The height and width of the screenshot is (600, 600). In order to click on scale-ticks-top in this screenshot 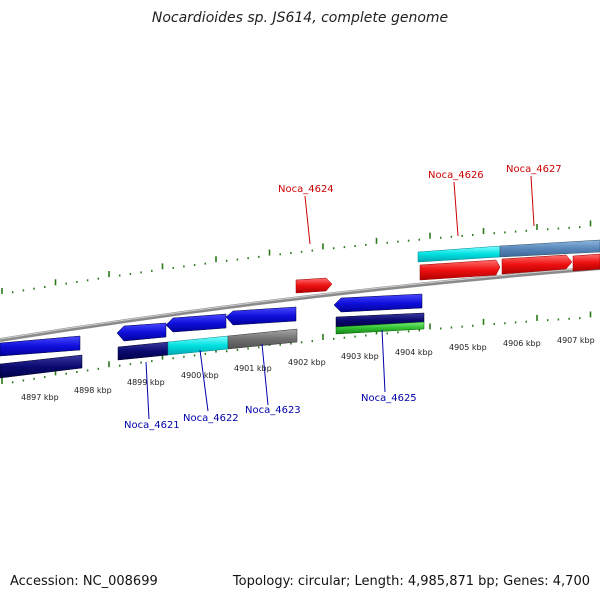, I will do `click(296, 257)`.